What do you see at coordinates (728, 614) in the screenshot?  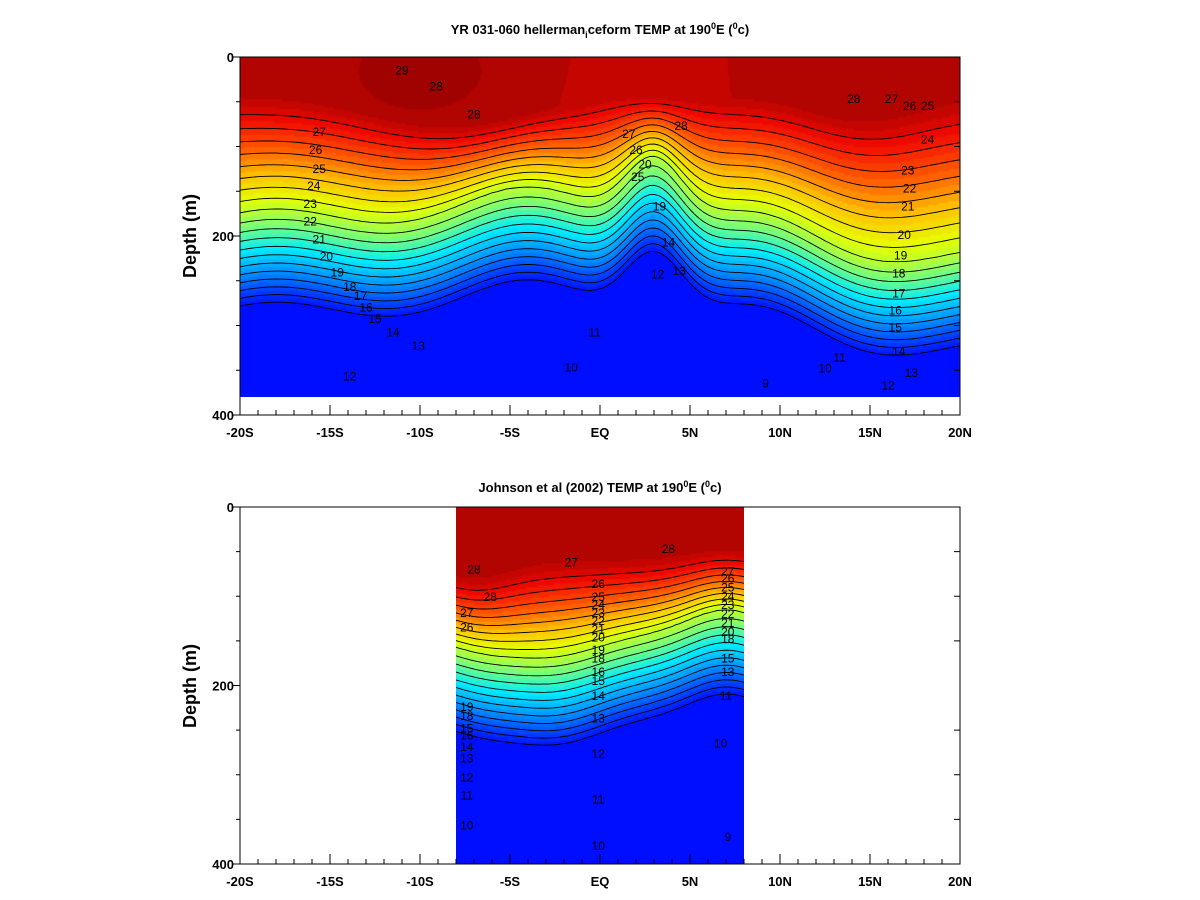 I see `contour-label: 22` at bounding box center [728, 614].